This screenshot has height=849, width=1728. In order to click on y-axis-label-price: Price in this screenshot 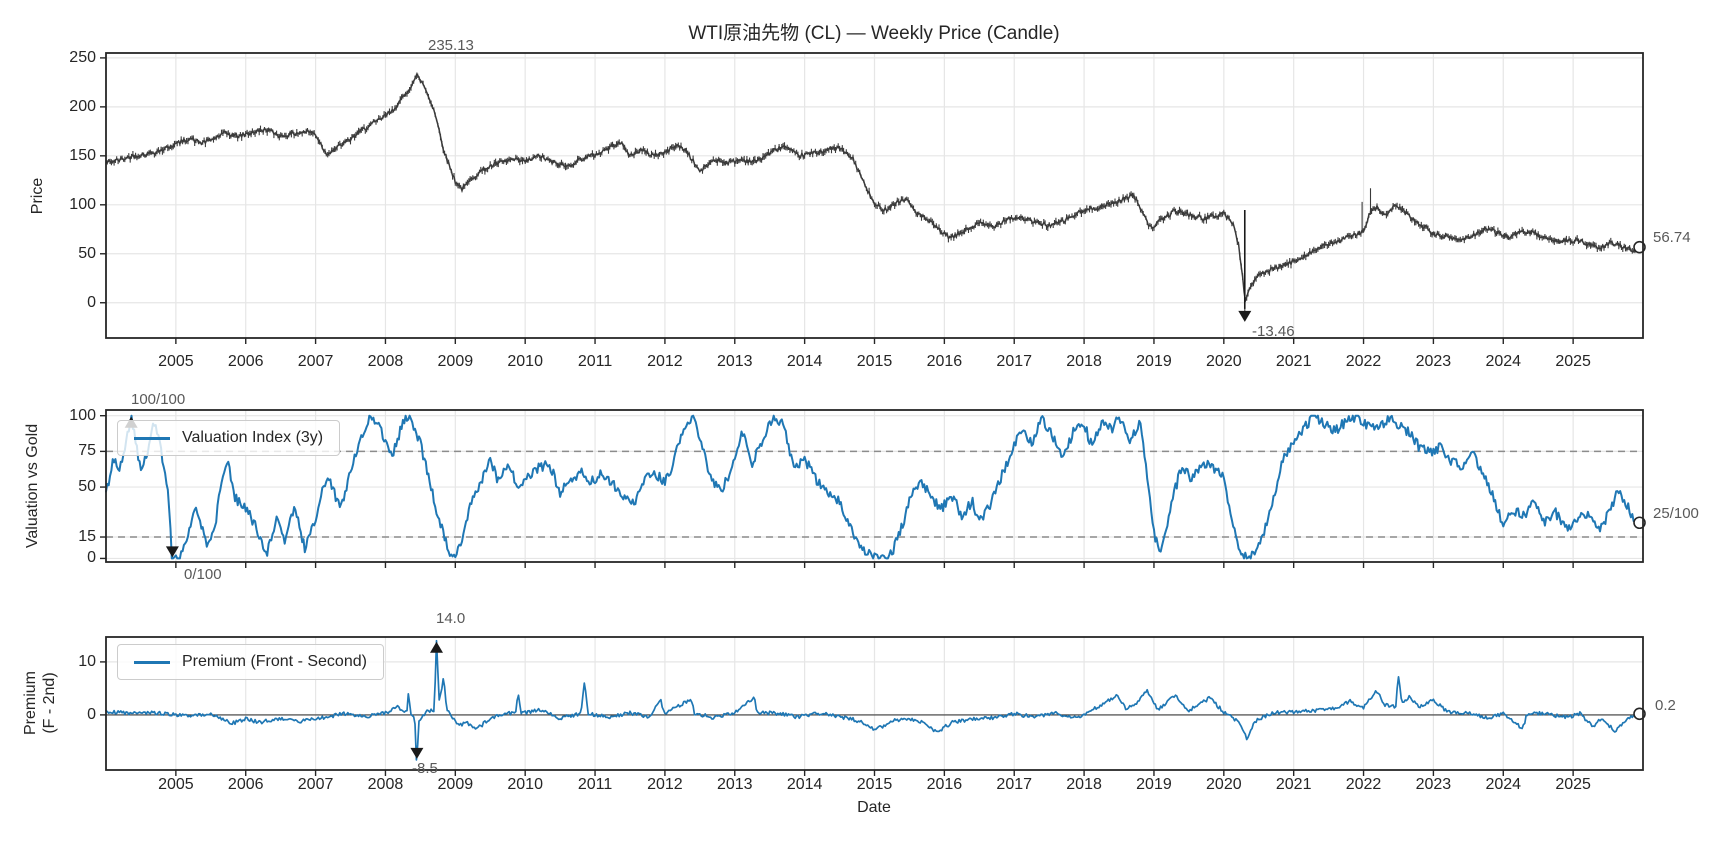, I will do `click(37, 196)`.